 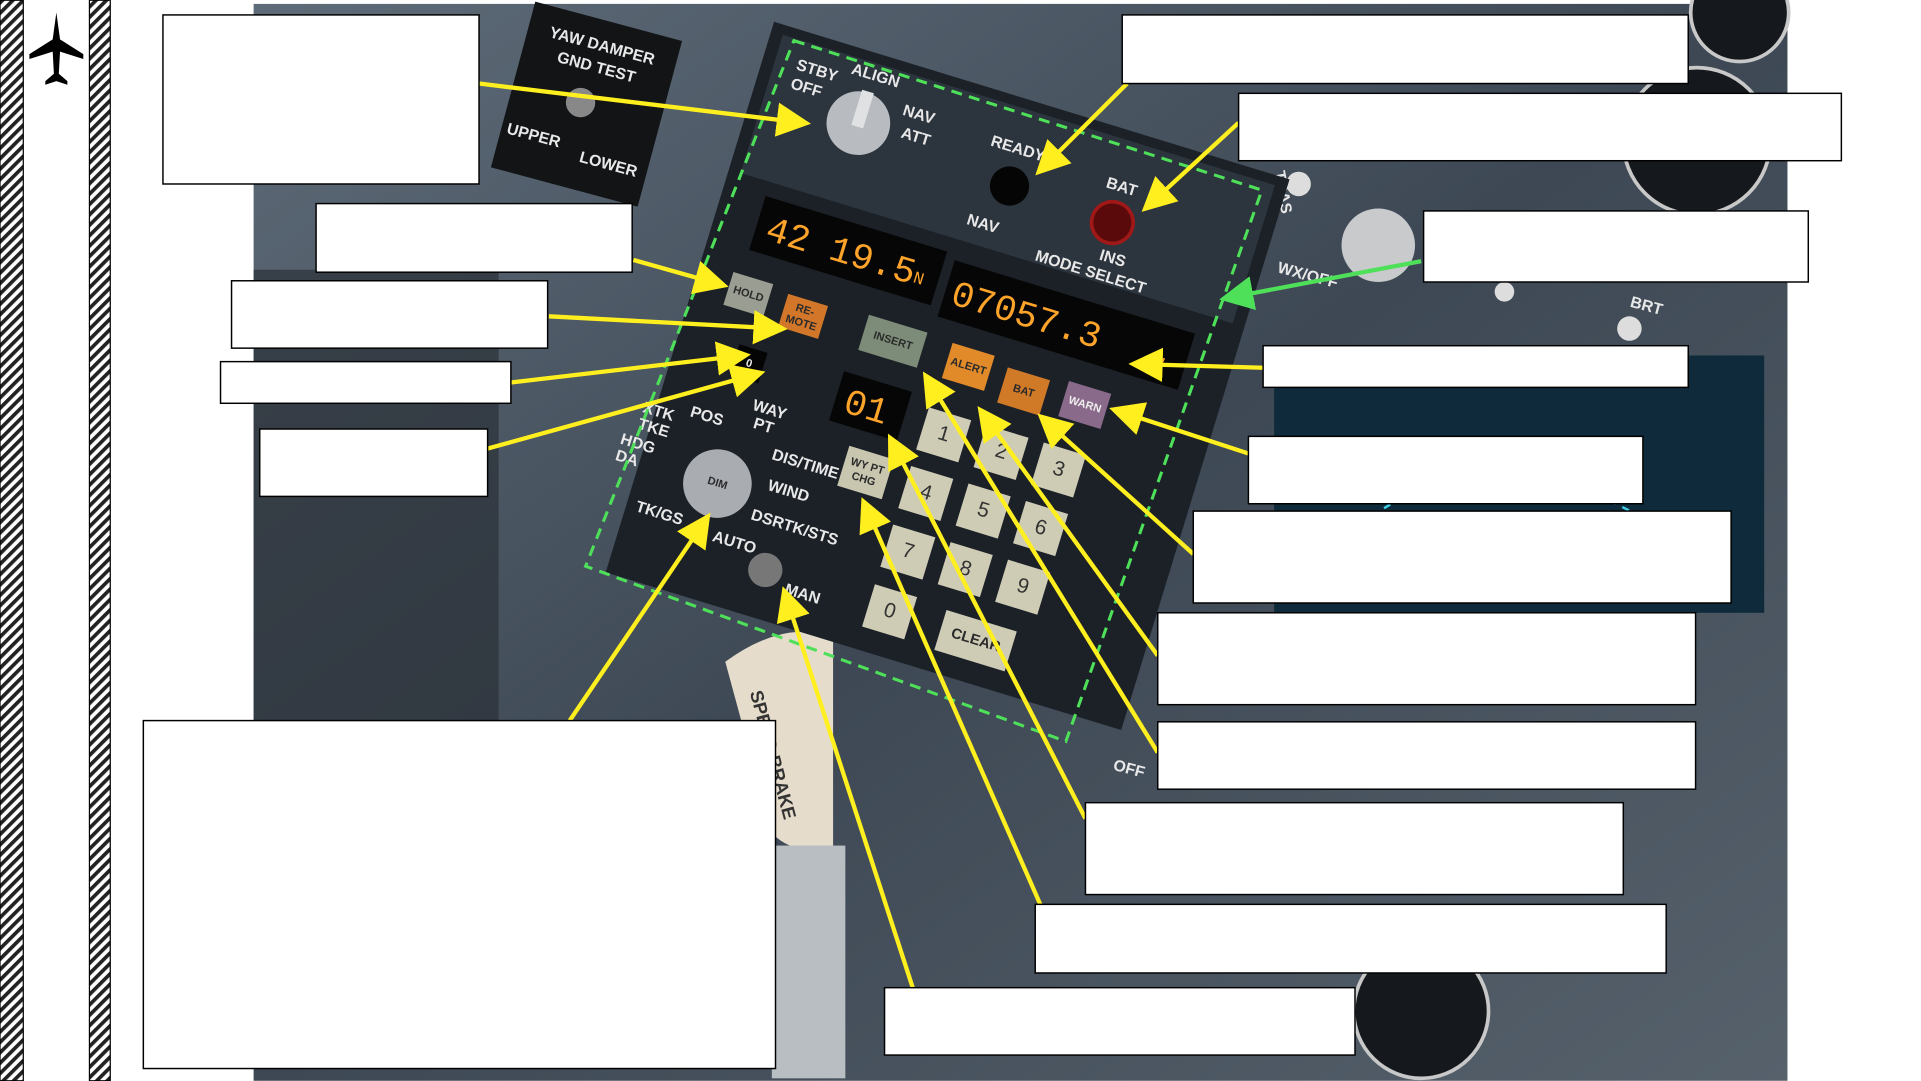 I want to click on selector-hdg-da: DA, so click(x=626, y=458).